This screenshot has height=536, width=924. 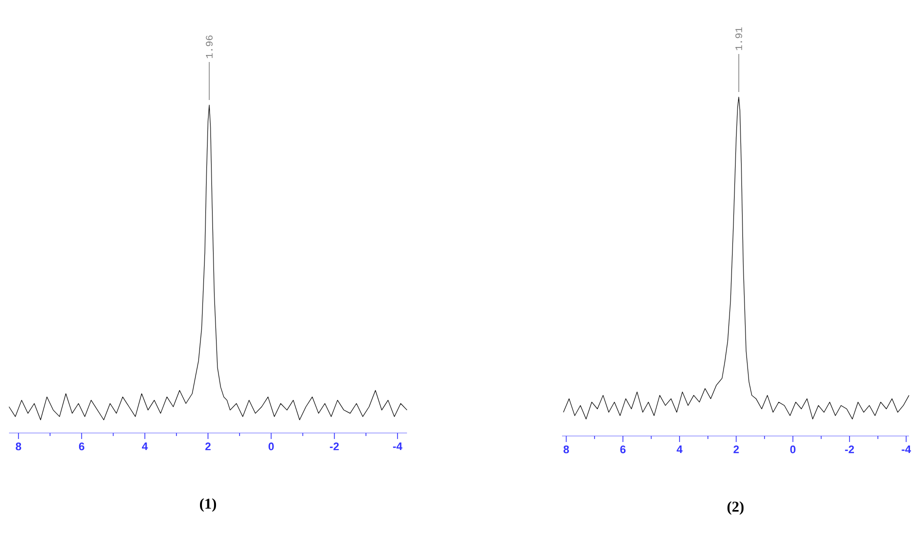 What do you see at coordinates (738, 38) in the screenshot?
I see `annotation: 1.91` at bounding box center [738, 38].